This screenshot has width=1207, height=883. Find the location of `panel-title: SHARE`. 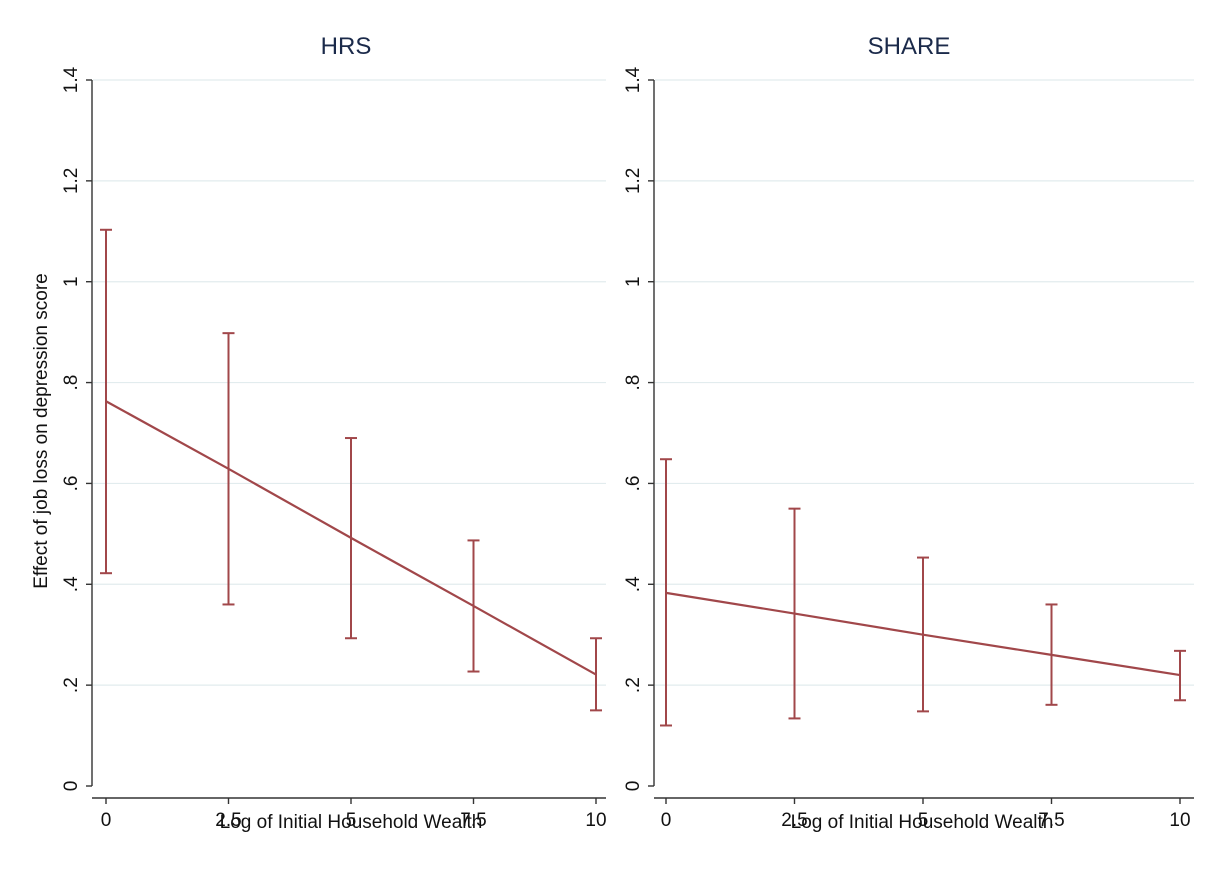

panel-title: SHARE is located at coordinates (909, 46).